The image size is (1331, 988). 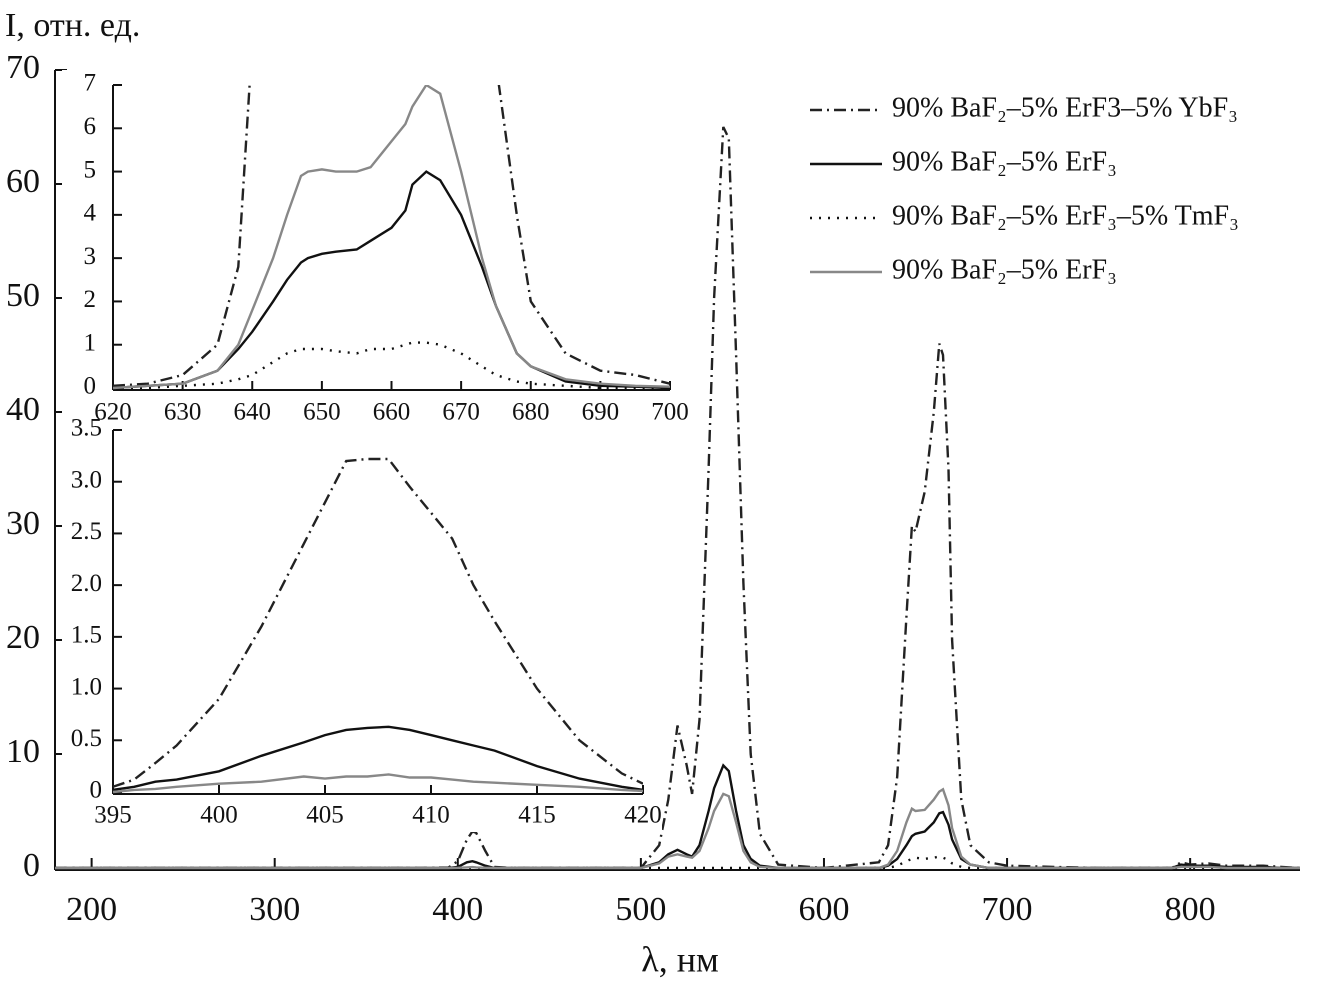 I want to click on legend-label: 90% BaF₂–5% ErF₃–5% TmF₃, so click(x=1065, y=215).